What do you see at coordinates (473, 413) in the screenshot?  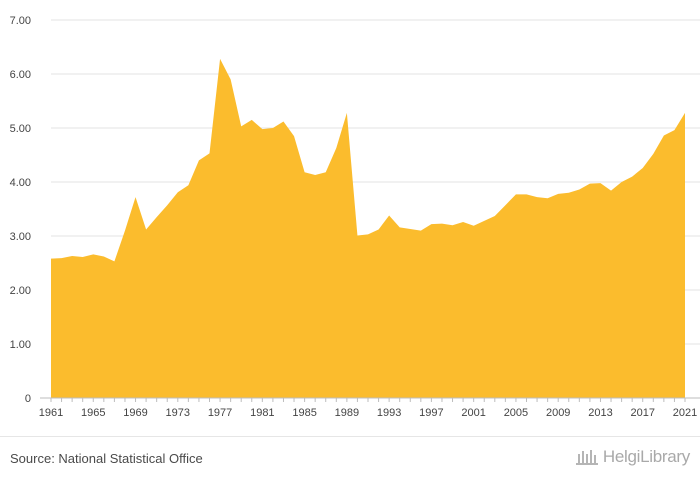 I see `x-tick-label: 2001` at bounding box center [473, 413].